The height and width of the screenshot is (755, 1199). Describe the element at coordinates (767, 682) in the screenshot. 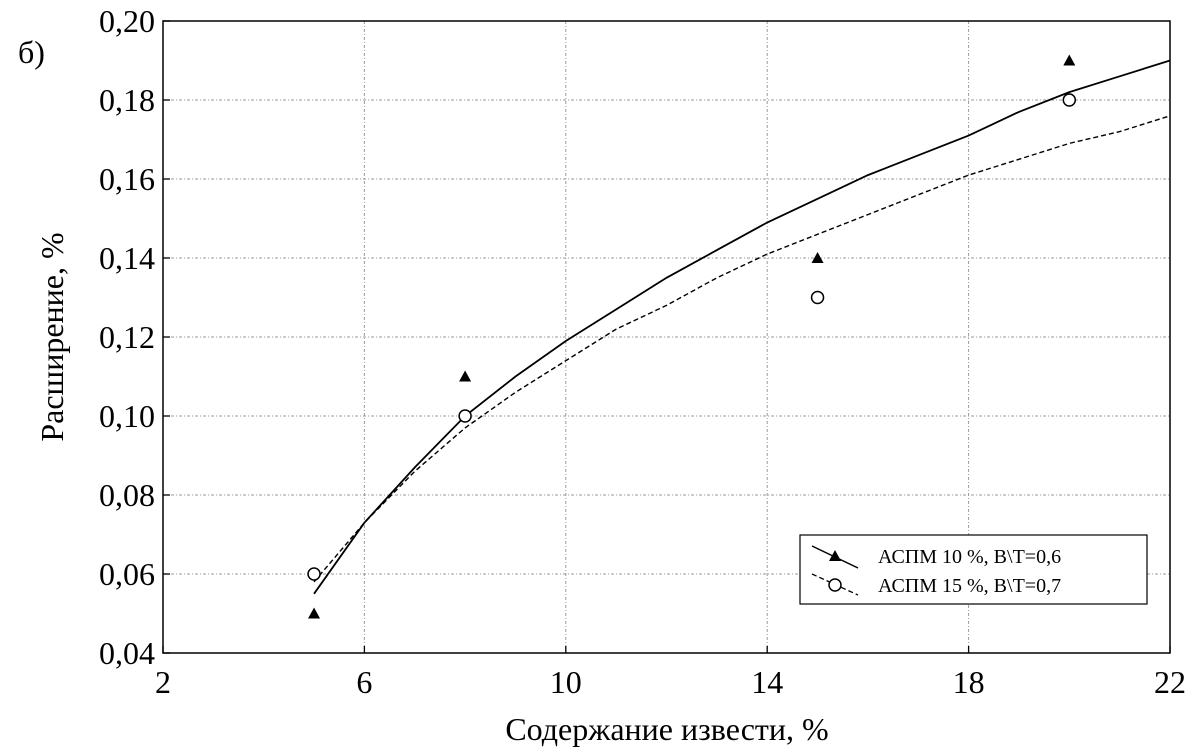

I see `x-tick-label: 14` at that location.